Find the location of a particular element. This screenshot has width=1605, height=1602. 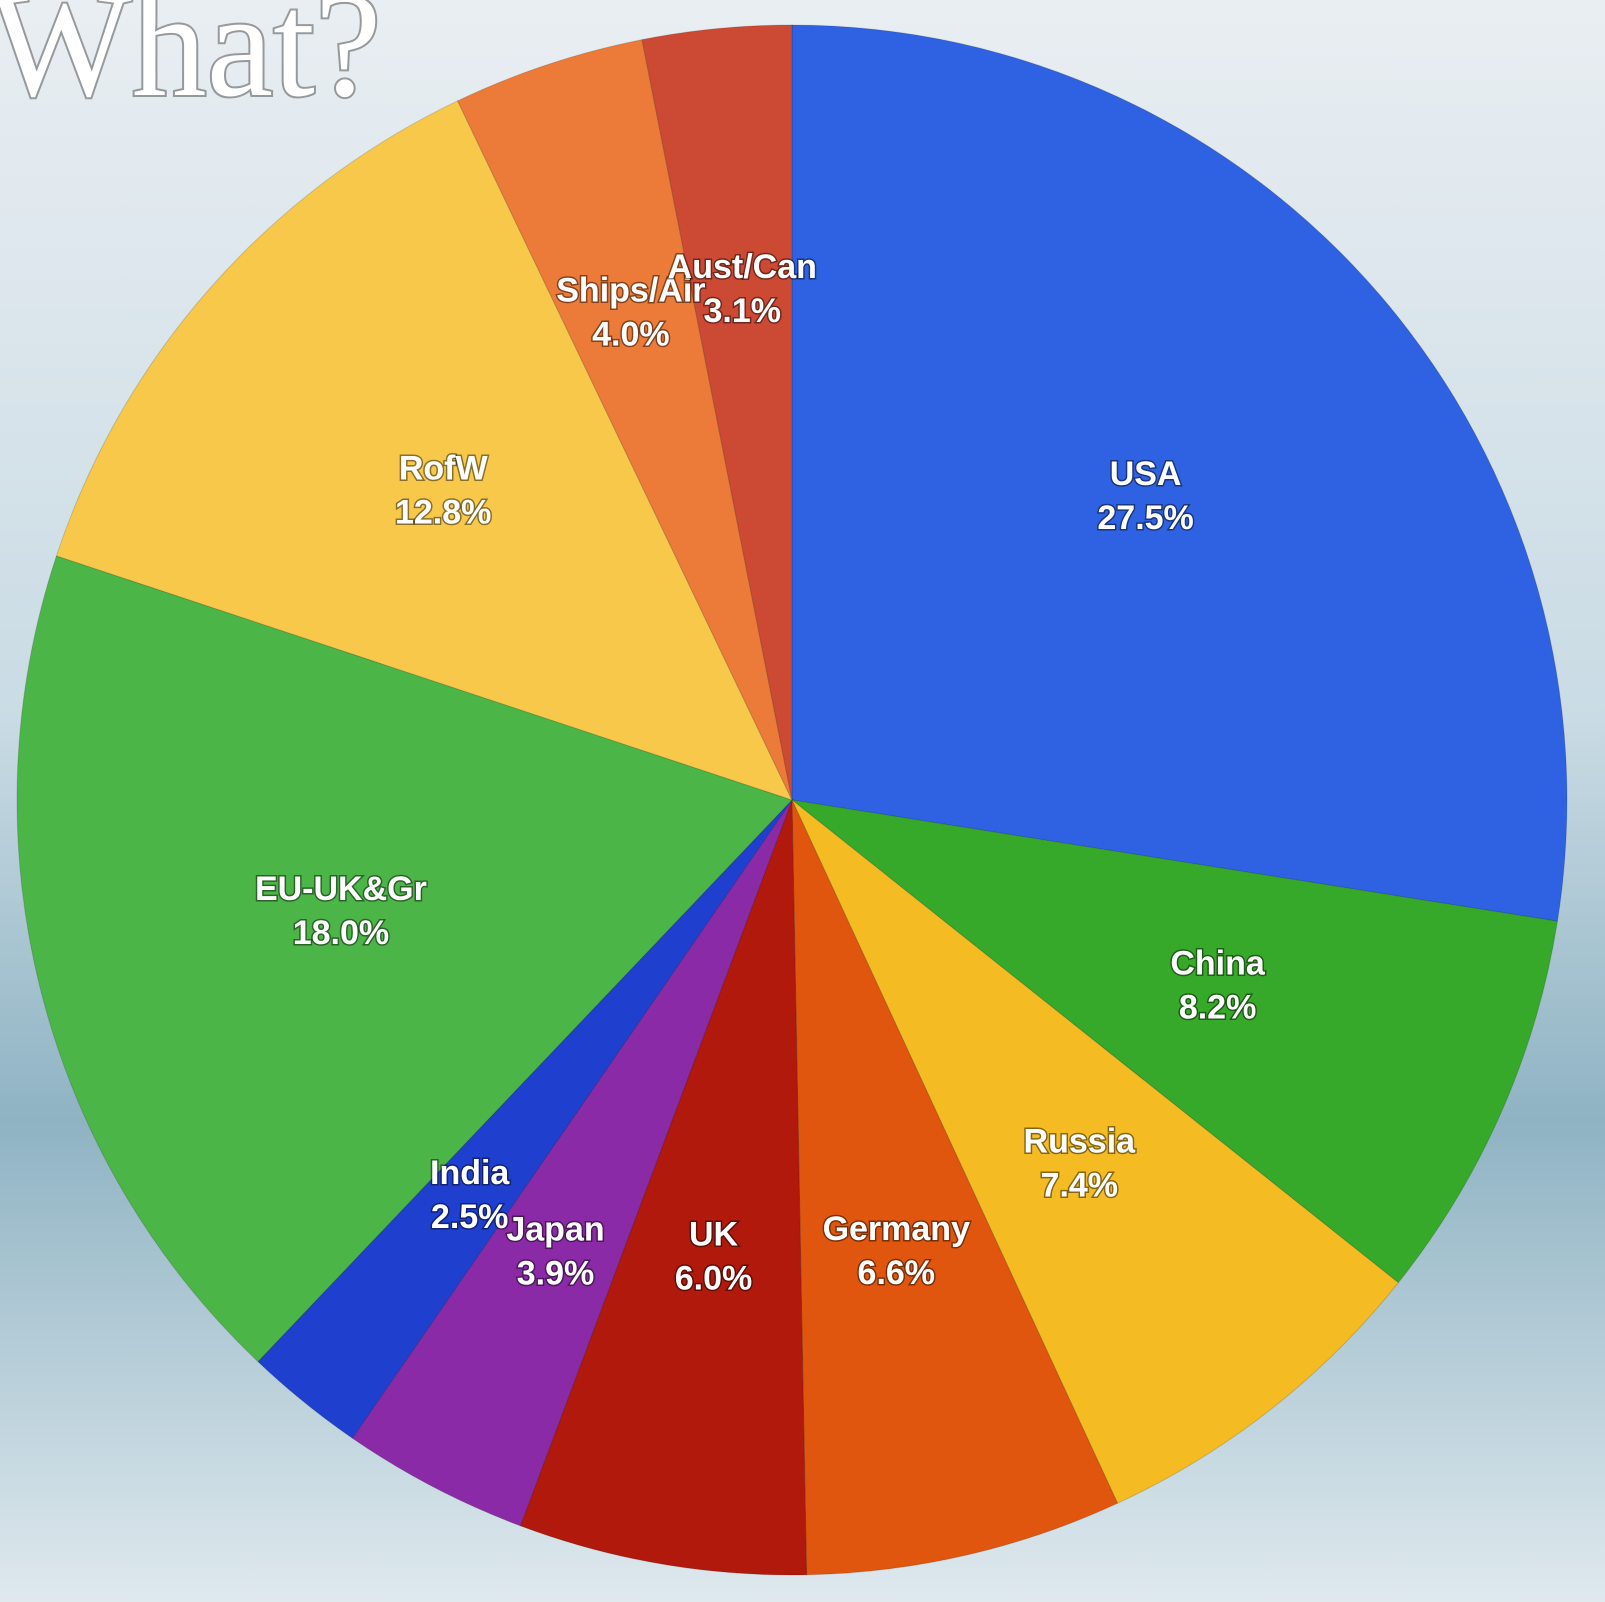

slice-value-label: 6.6% is located at coordinates (897, 1273).